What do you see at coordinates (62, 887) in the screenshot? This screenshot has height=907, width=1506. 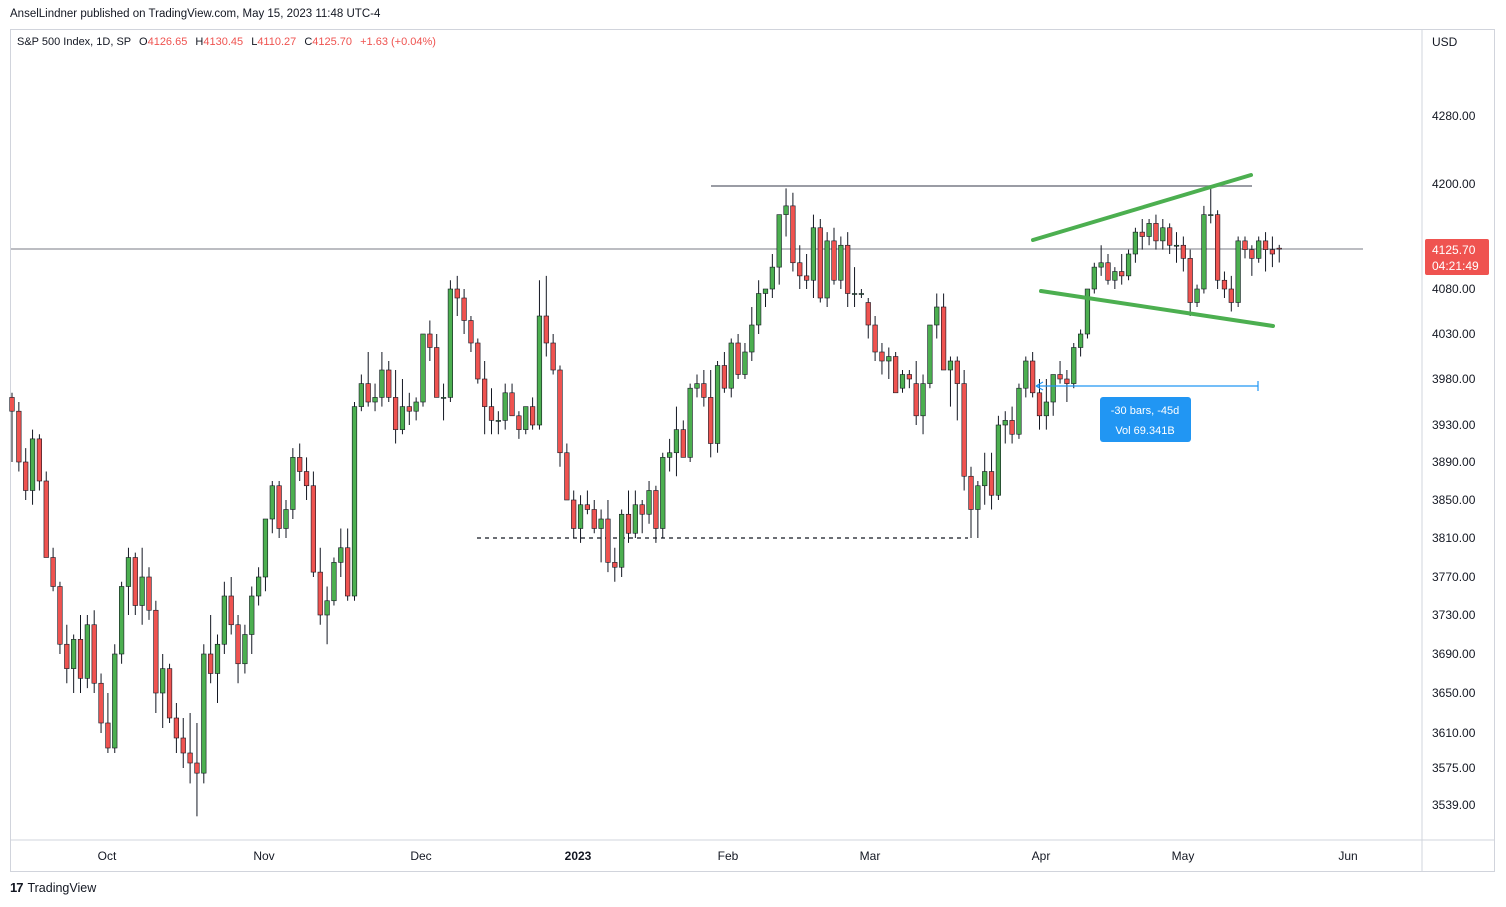 I see `footer-brand: TradingView` at bounding box center [62, 887].